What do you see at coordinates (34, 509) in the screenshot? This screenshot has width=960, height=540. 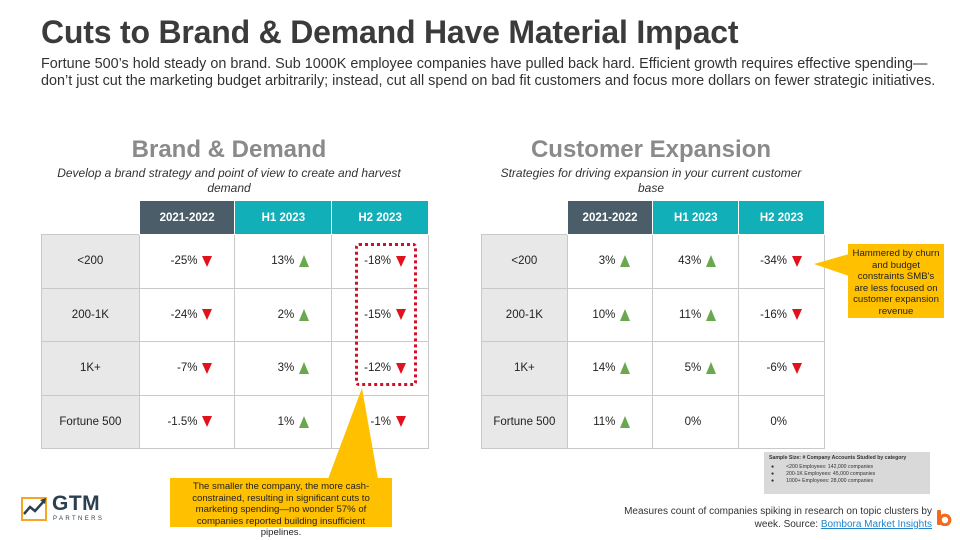 I see `chart-logo-icon` at bounding box center [34, 509].